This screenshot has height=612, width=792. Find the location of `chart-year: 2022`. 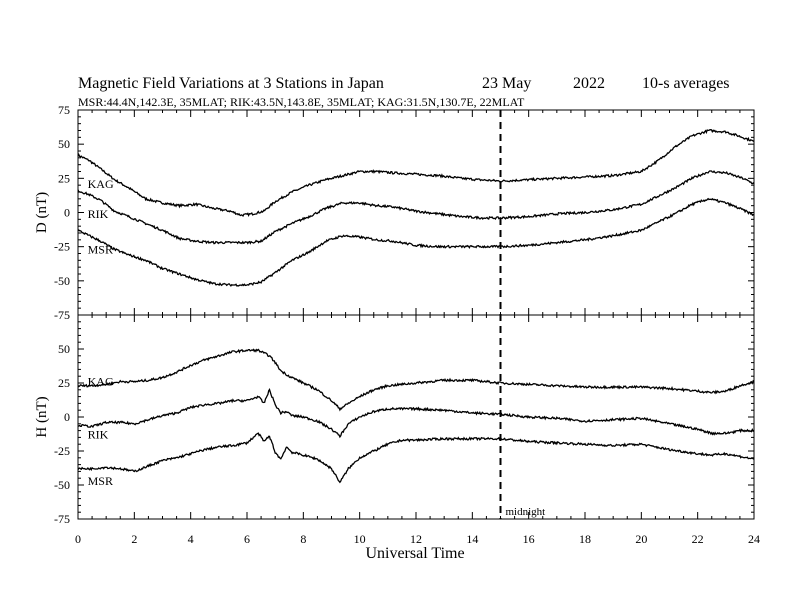

chart-year: 2022 is located at coordinates (589, 83).